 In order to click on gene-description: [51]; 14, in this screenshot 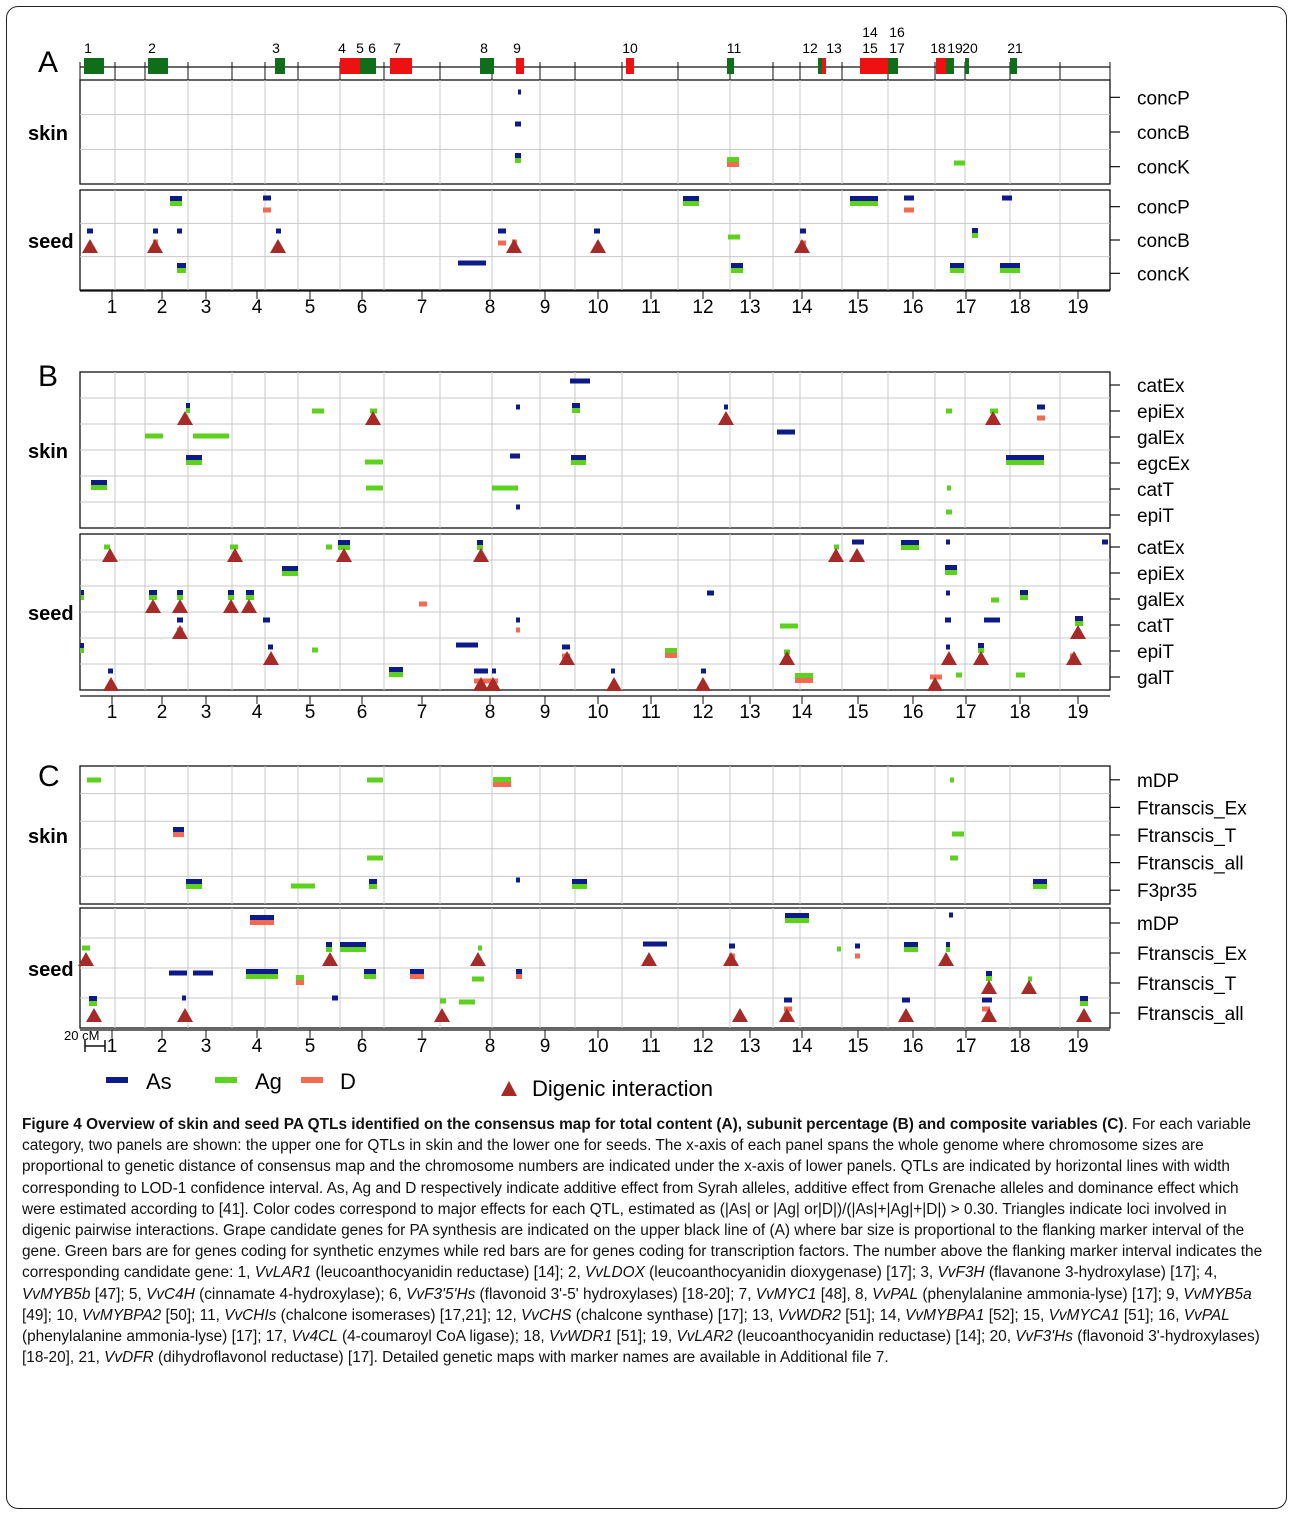, I will do `click(873, 1315)`.